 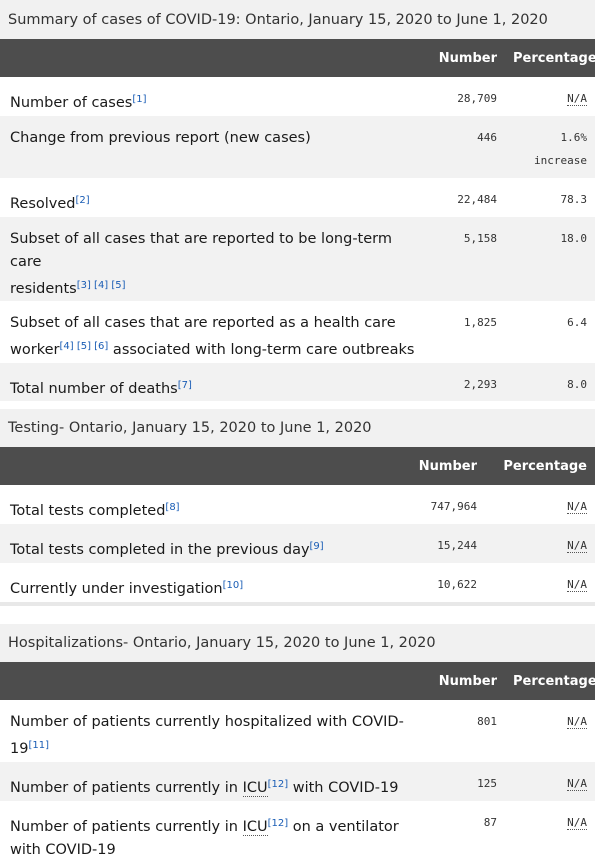 I want to click on row-label: Currently under investigation, so click(x=116, y=589).